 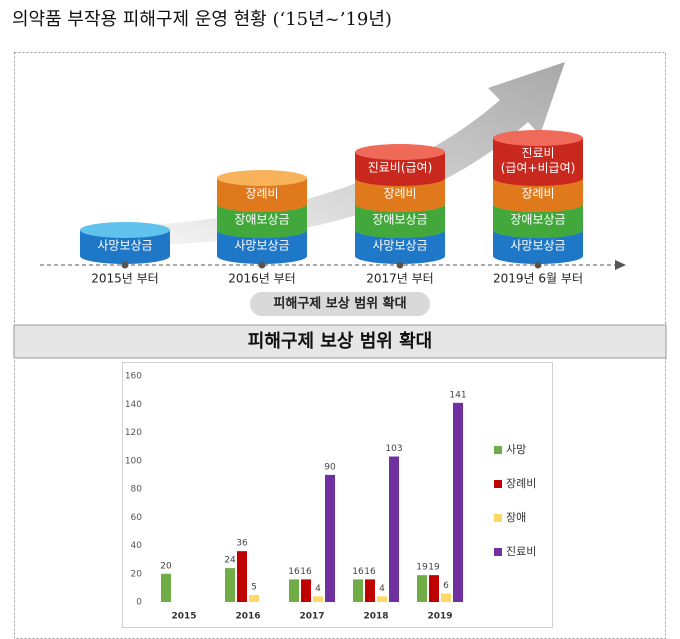 I want to click on legend-label: 진료비, so click(x=521, y=551).